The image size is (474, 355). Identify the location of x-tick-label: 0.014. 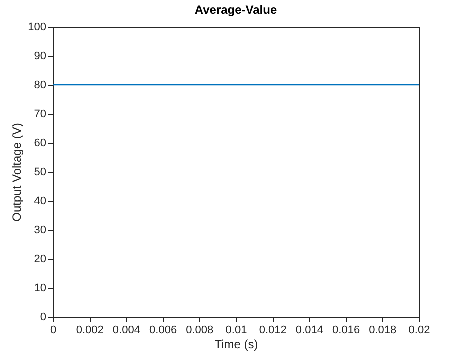
(310, 330).